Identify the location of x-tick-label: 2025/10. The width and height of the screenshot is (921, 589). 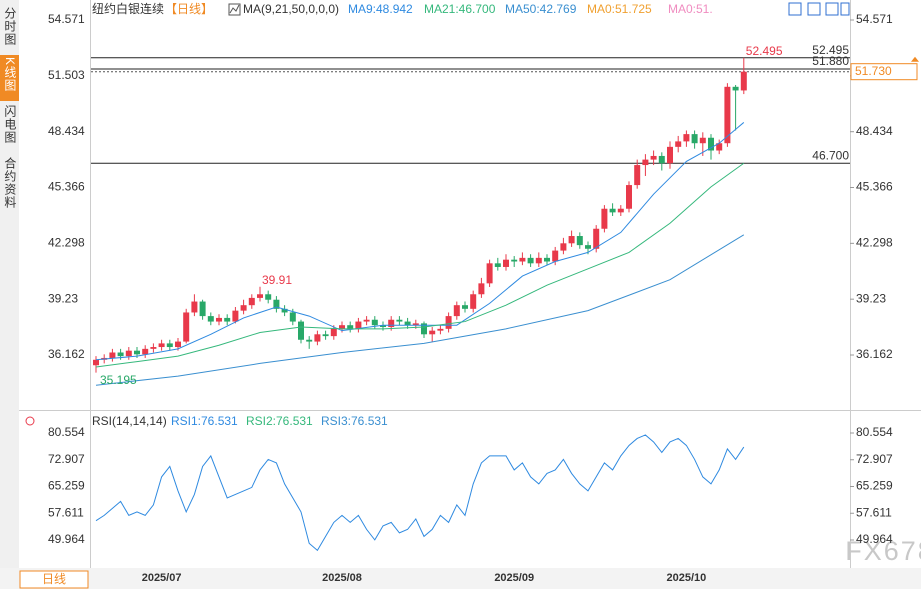
(687, 578).